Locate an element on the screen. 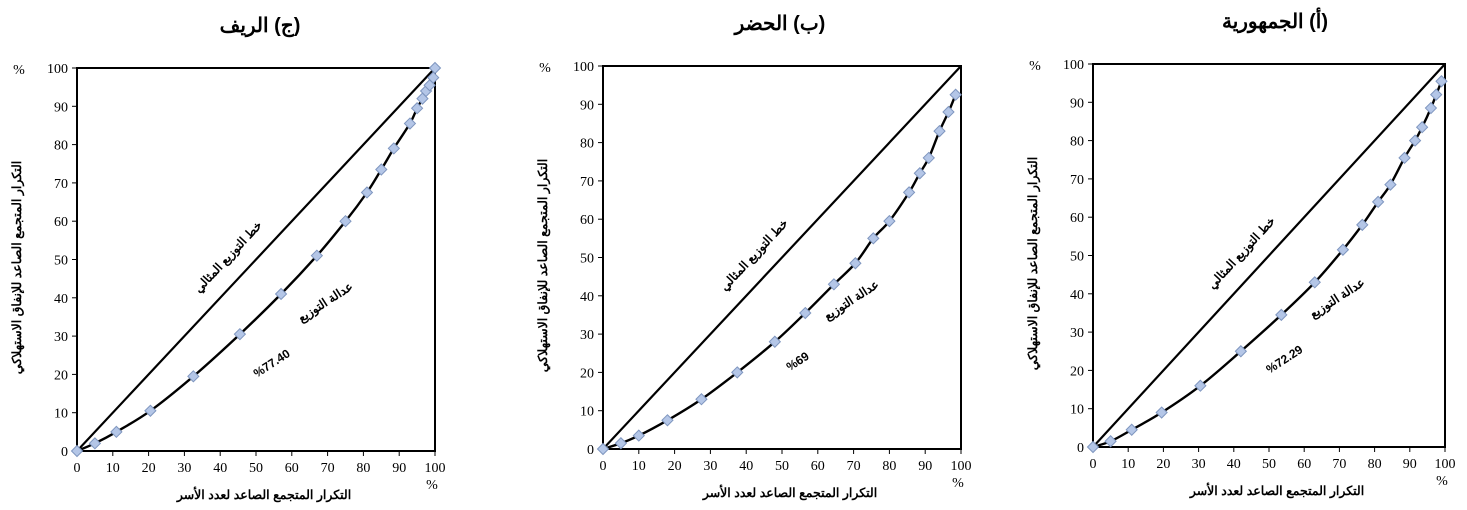 This screenshot has height=510, width=1467. y-tick-label: 0 is located at coordinates (590, 450).